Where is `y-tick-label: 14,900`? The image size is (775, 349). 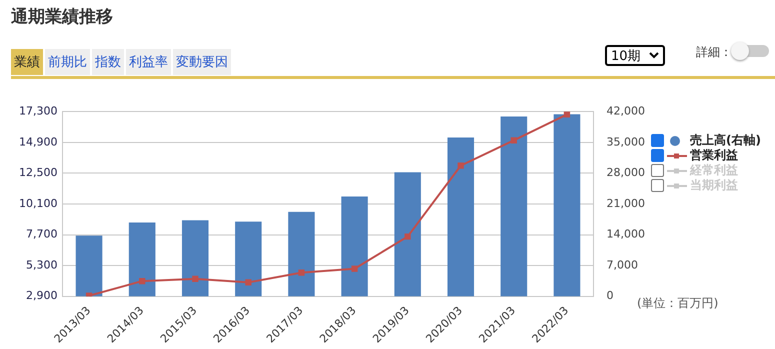
y-tick-label: 14,900 is located at coordinates (38, 141).